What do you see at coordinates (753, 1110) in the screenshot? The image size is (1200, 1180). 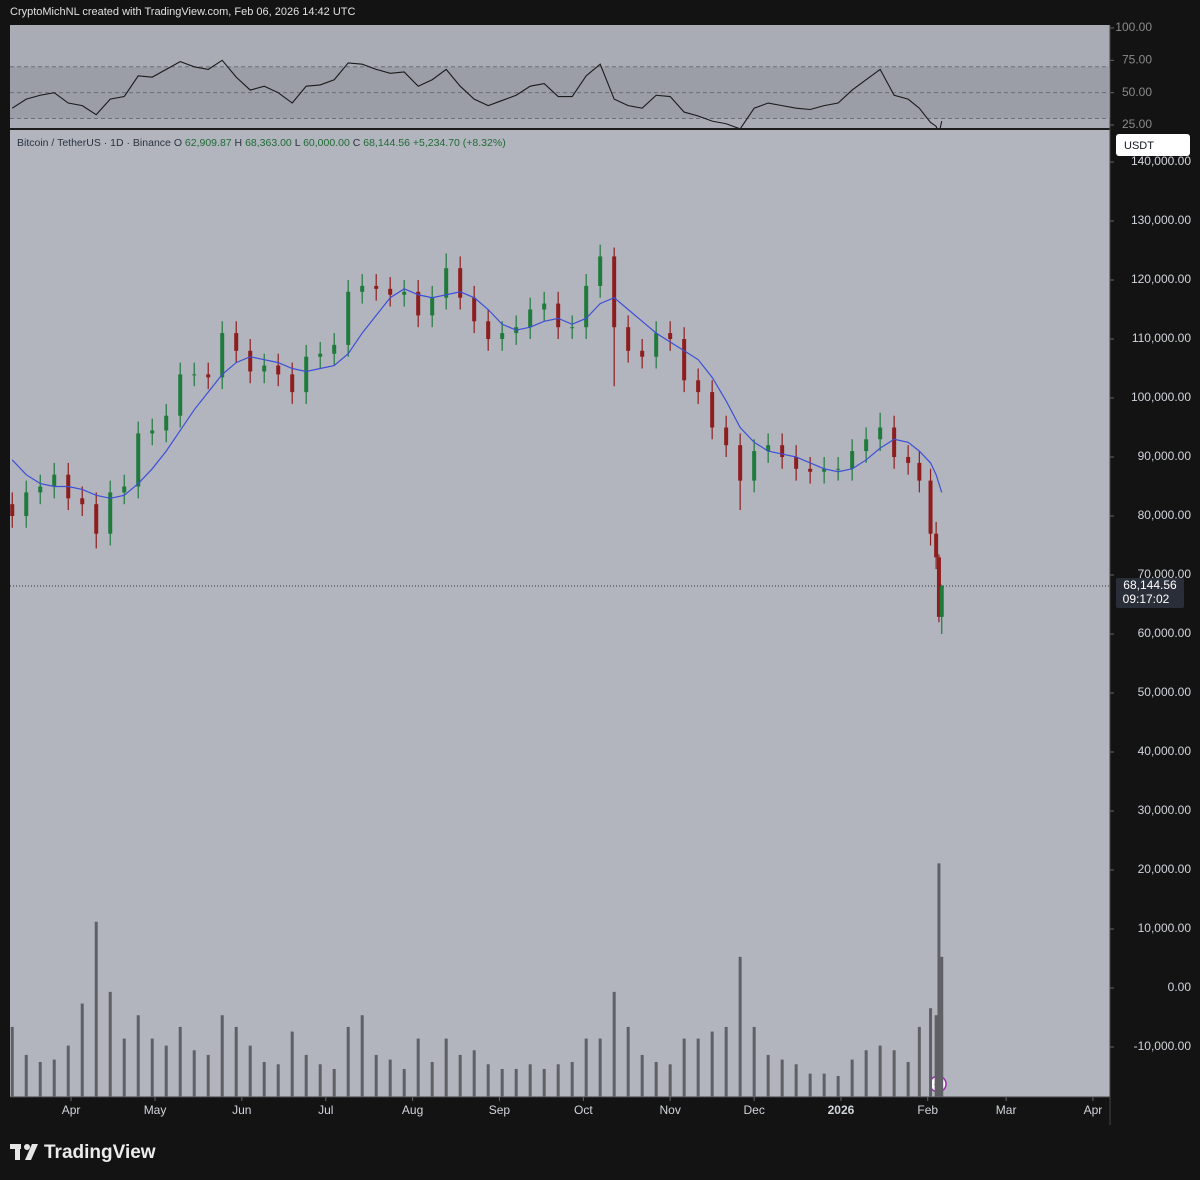 I see `x-tick-label: Dec` at bounding box center [753, 1110].